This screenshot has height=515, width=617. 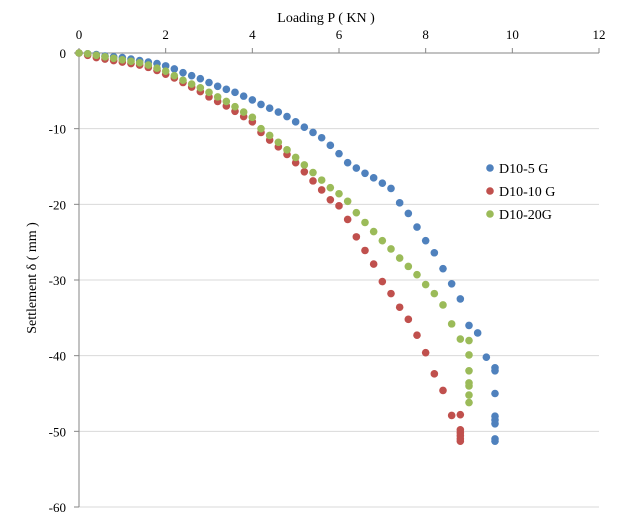 What do you see at coordinates (599, 34) in the screenshot?
I see `x-tick-label: 12` at bounding box center [599, 34].